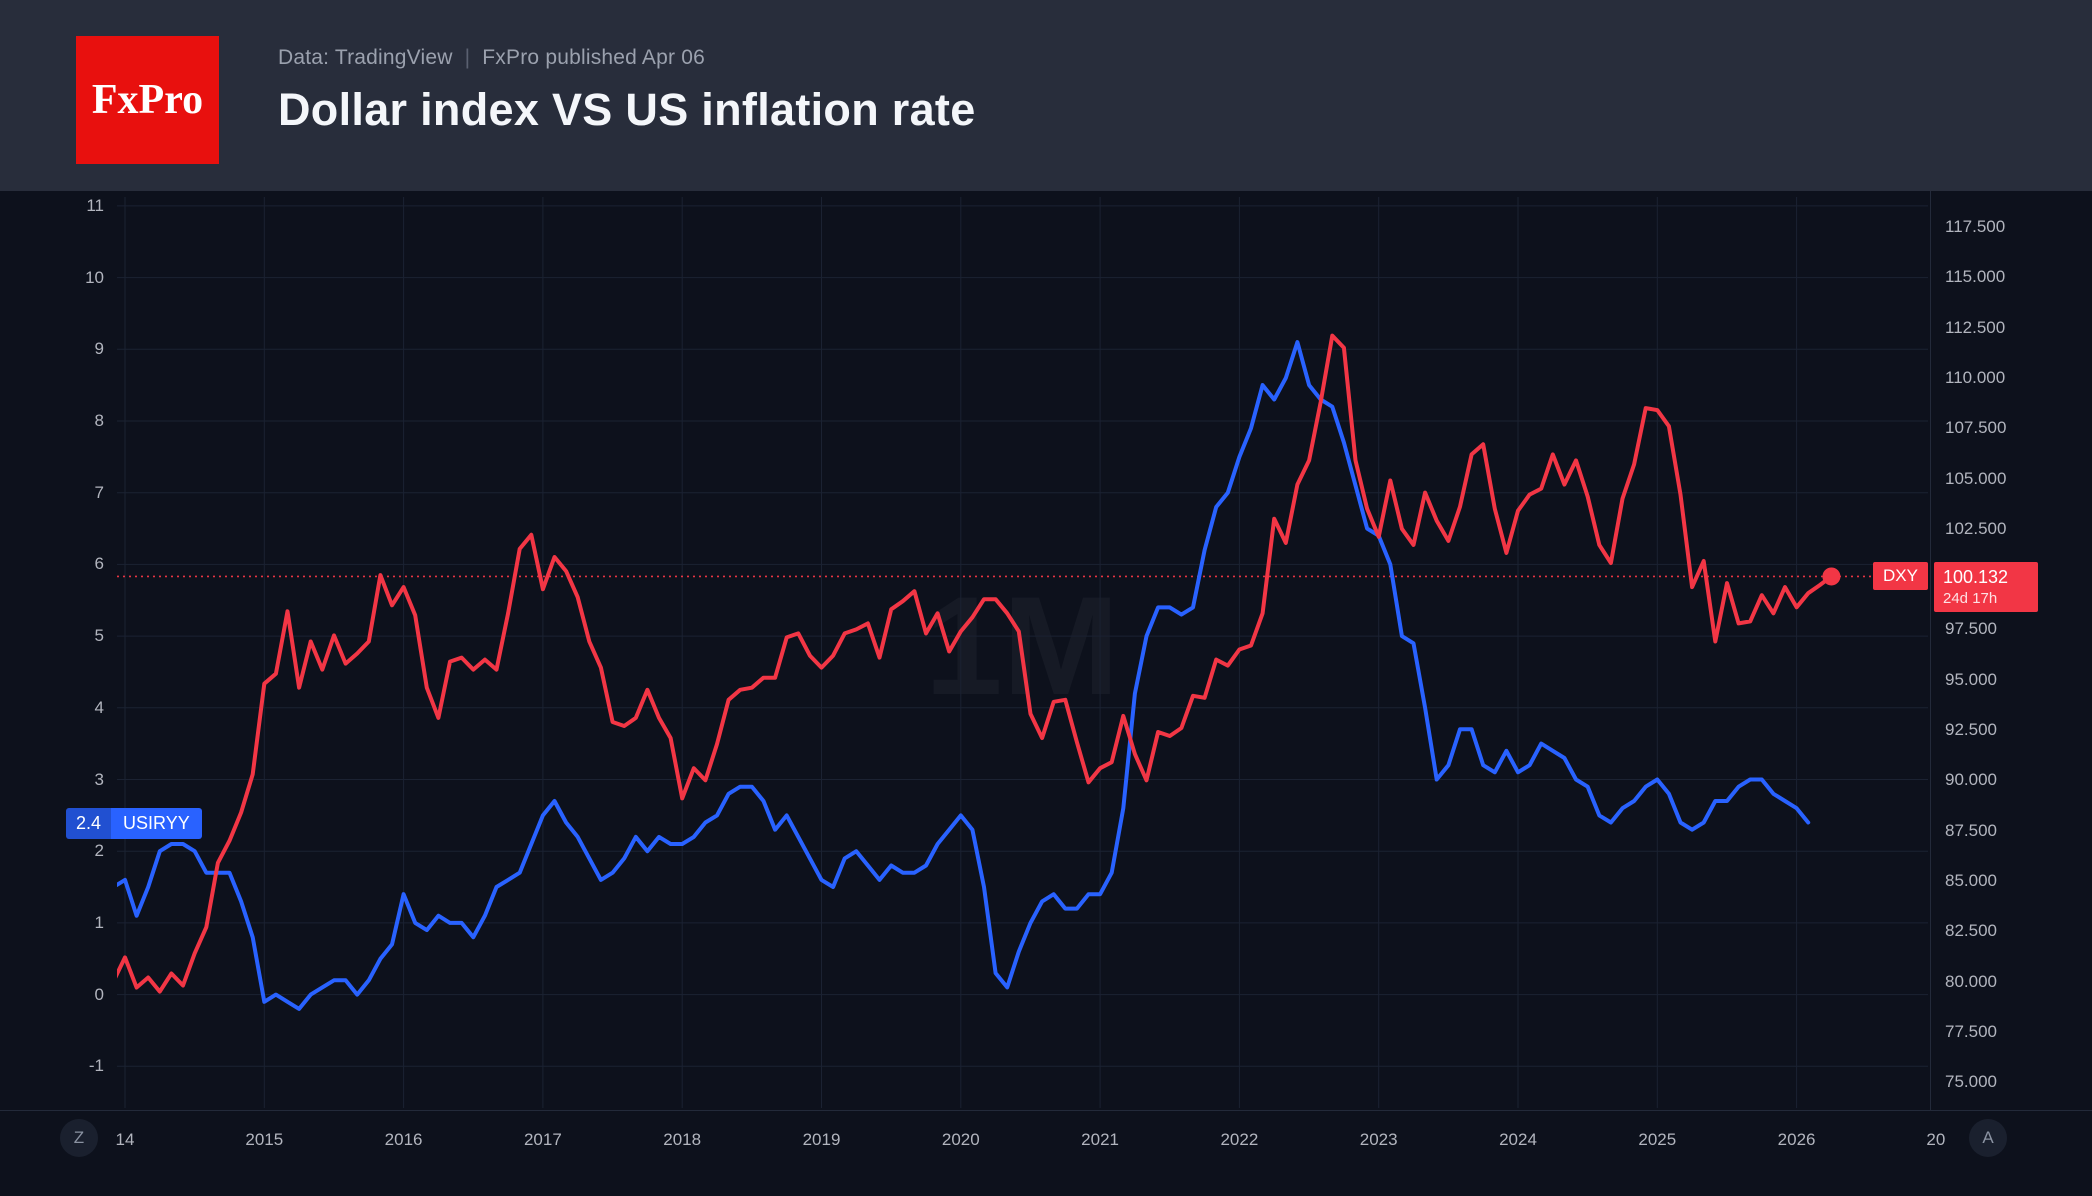 The width and height of the screenshot is (2092, 1196). I want to click on time-axis-tick: 2022, so click(1239, 1139).